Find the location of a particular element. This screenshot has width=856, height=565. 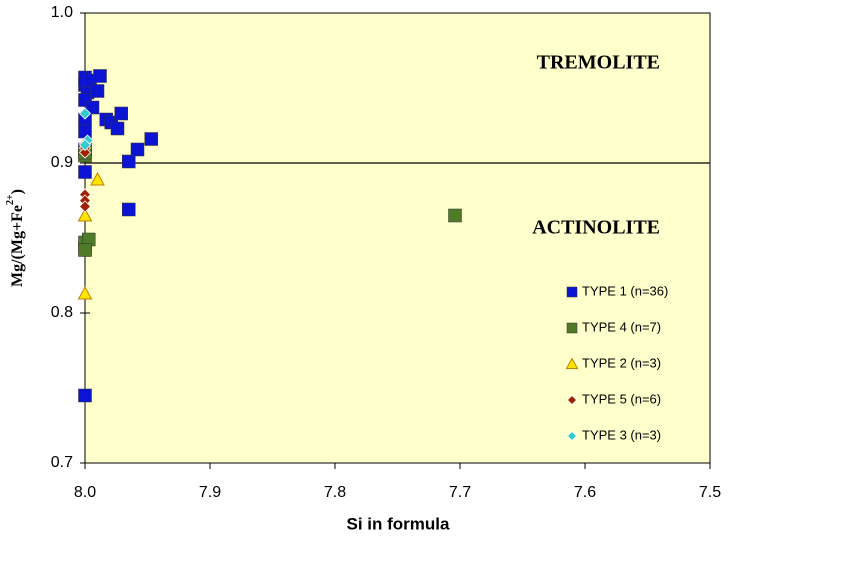

annotation: TREMOLITE is located at coordinates (598, 63).